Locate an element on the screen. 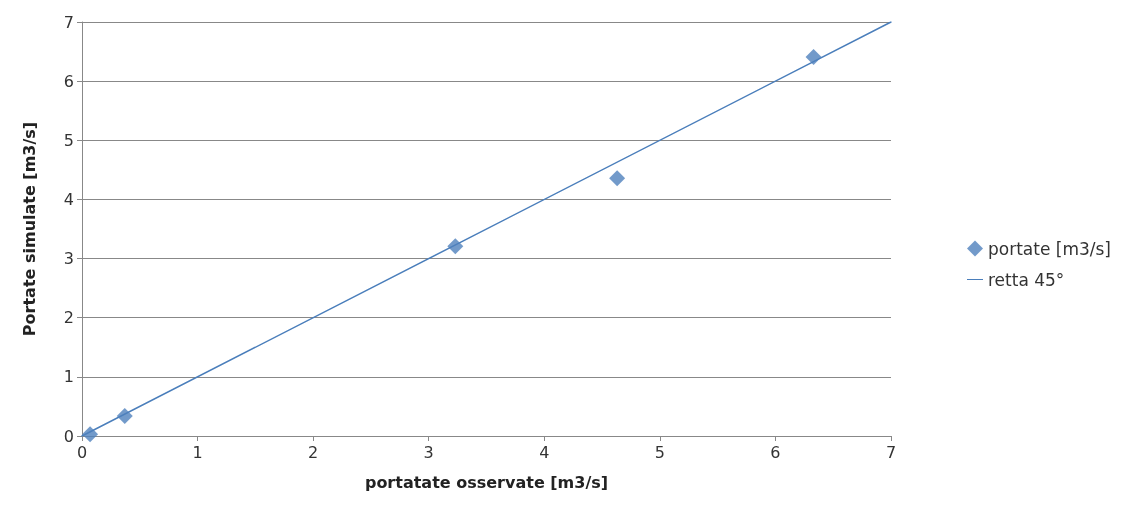  x-tick-label: 1 is located at coordinates (197, 452).